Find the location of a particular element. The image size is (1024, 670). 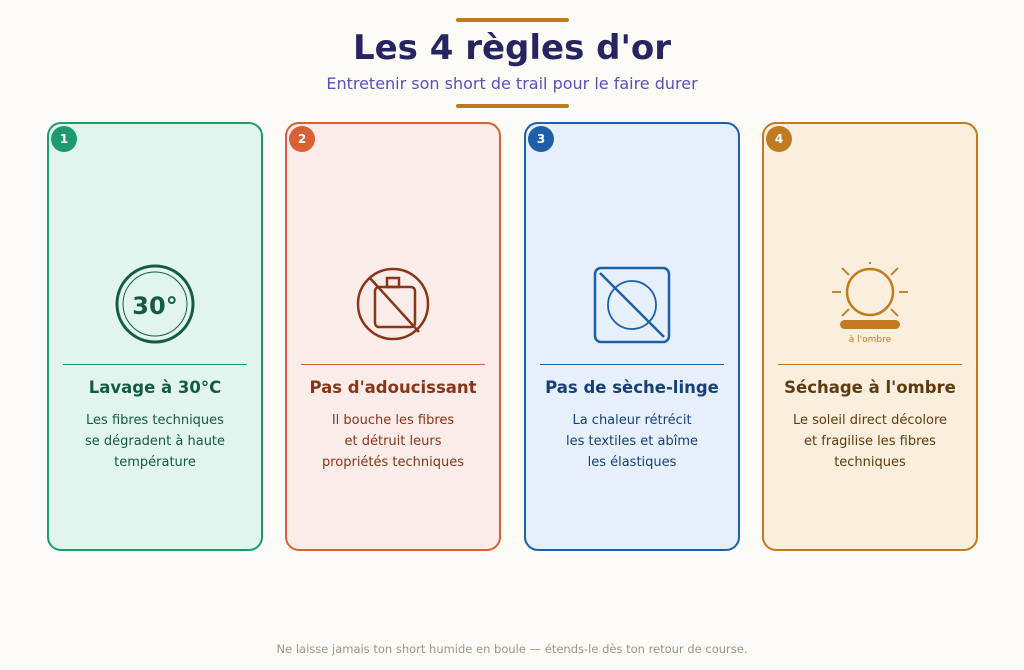

card-title: Pas de sèche-linge is located at coordinates (632, 387).